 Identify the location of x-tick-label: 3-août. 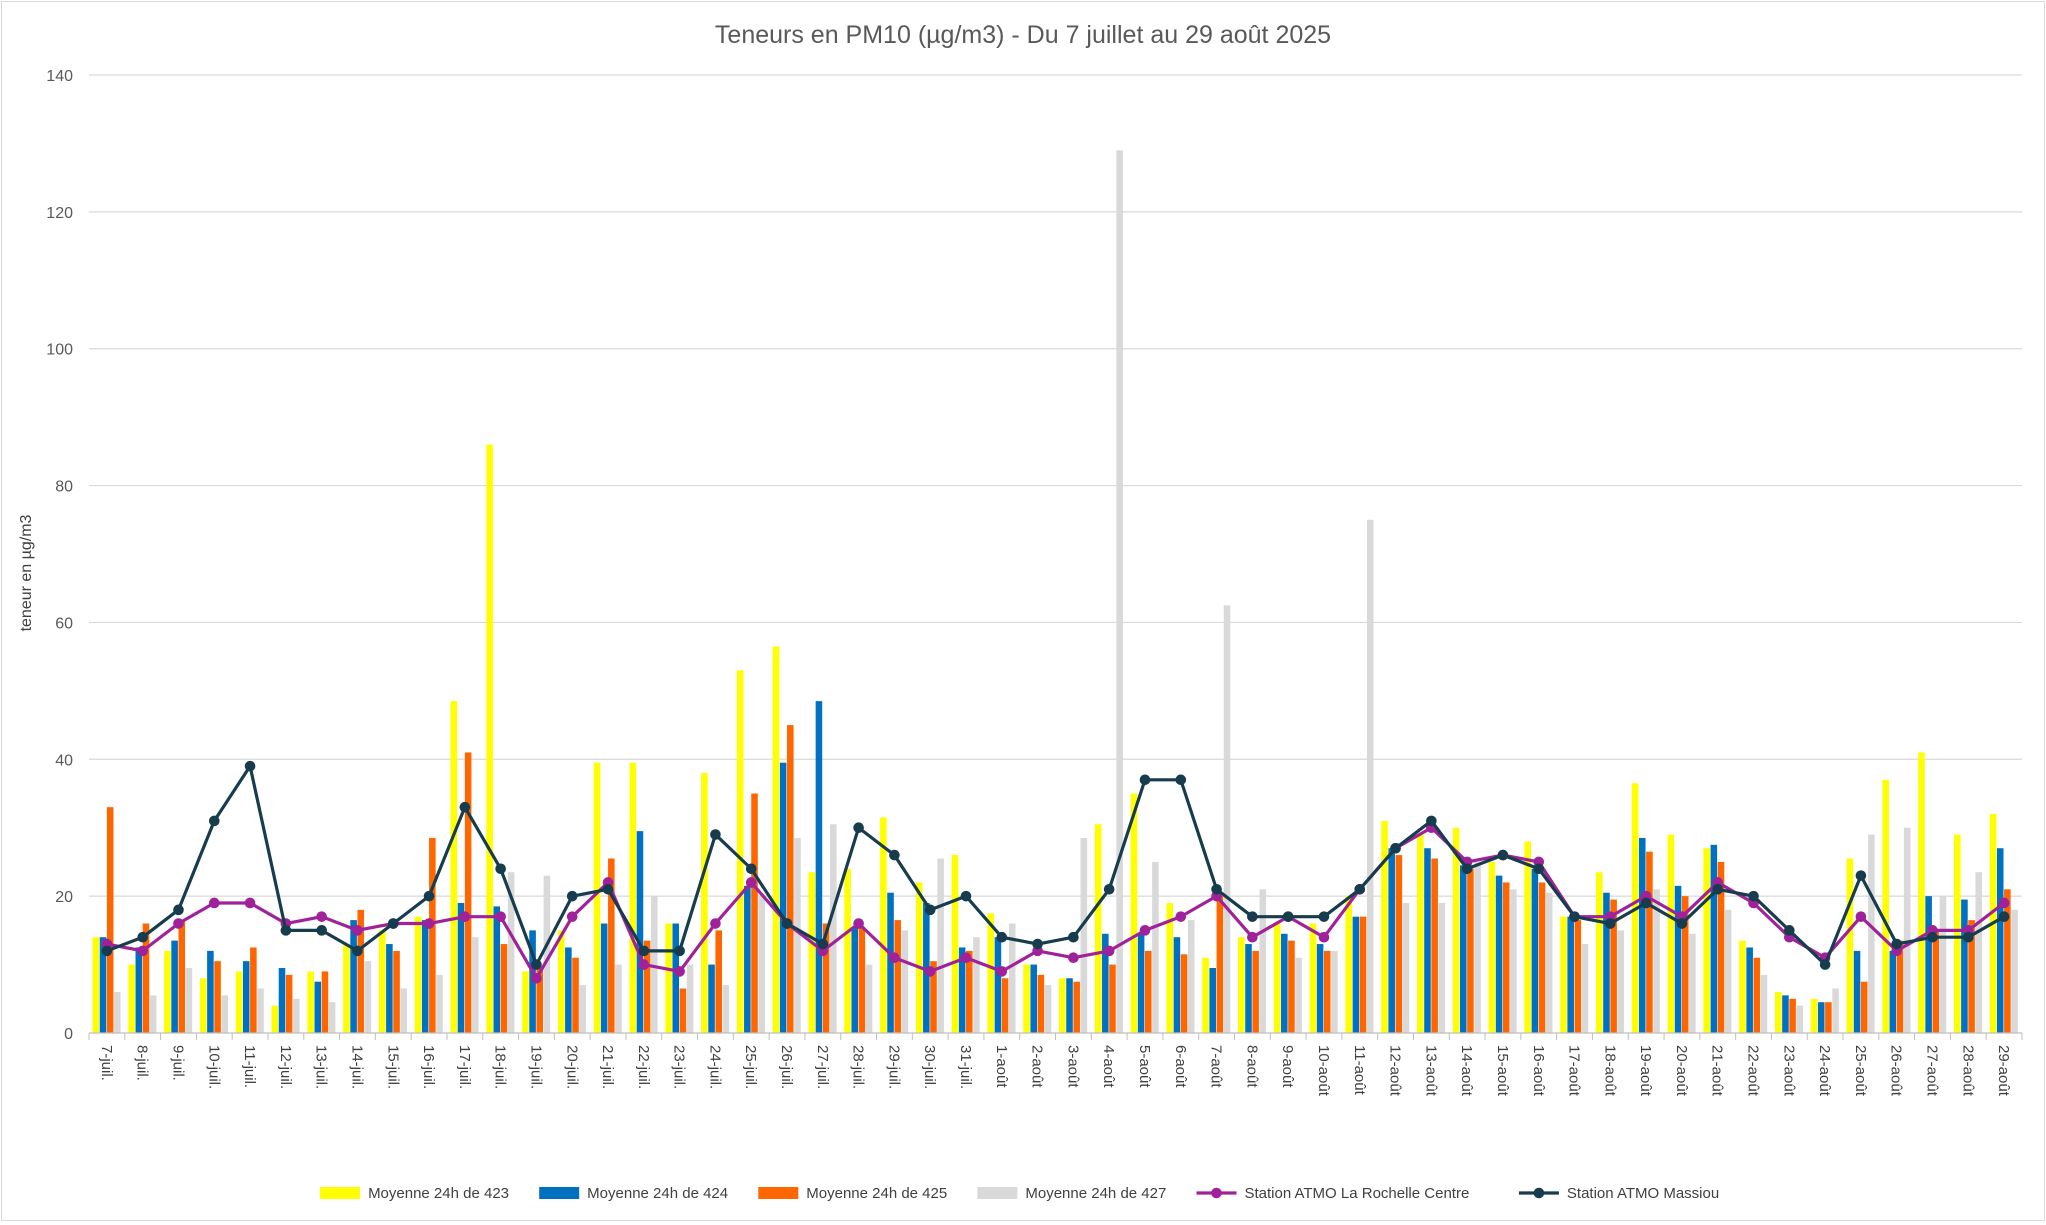
(1072, 1066).